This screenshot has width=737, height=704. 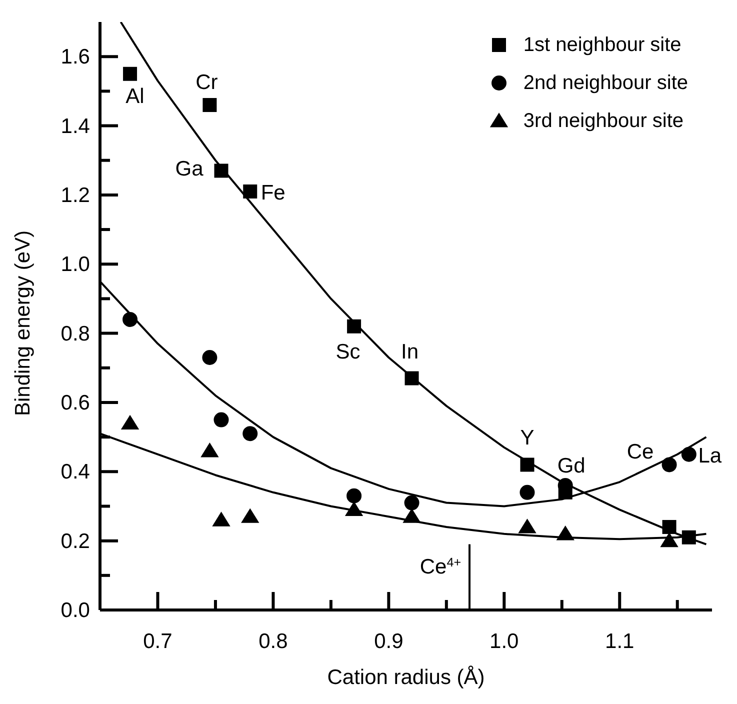 What do you see at coordinates (603, 121) in the screenshot?
I see `legend-label: 3rd neighbour site` at bounding box center [603, 121].